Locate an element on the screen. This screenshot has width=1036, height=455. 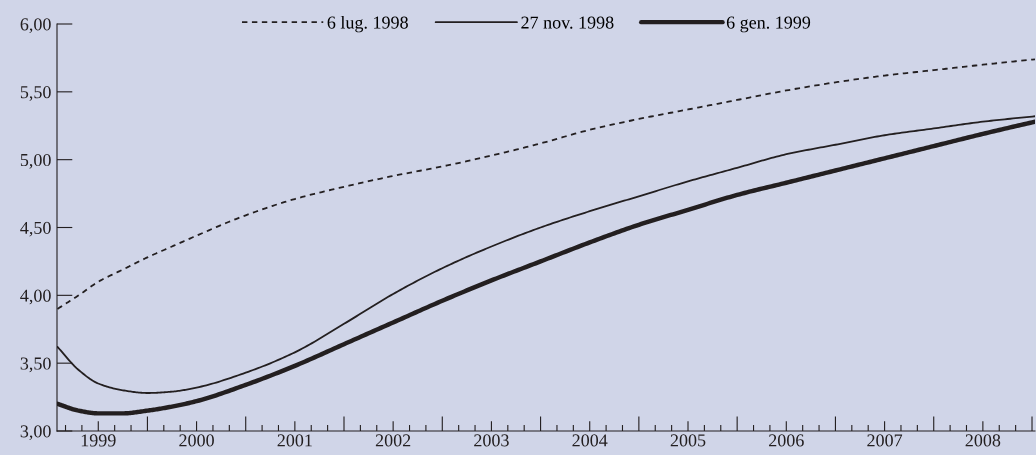
x-tick-label: 2007 is located at coordinates (885, 440).